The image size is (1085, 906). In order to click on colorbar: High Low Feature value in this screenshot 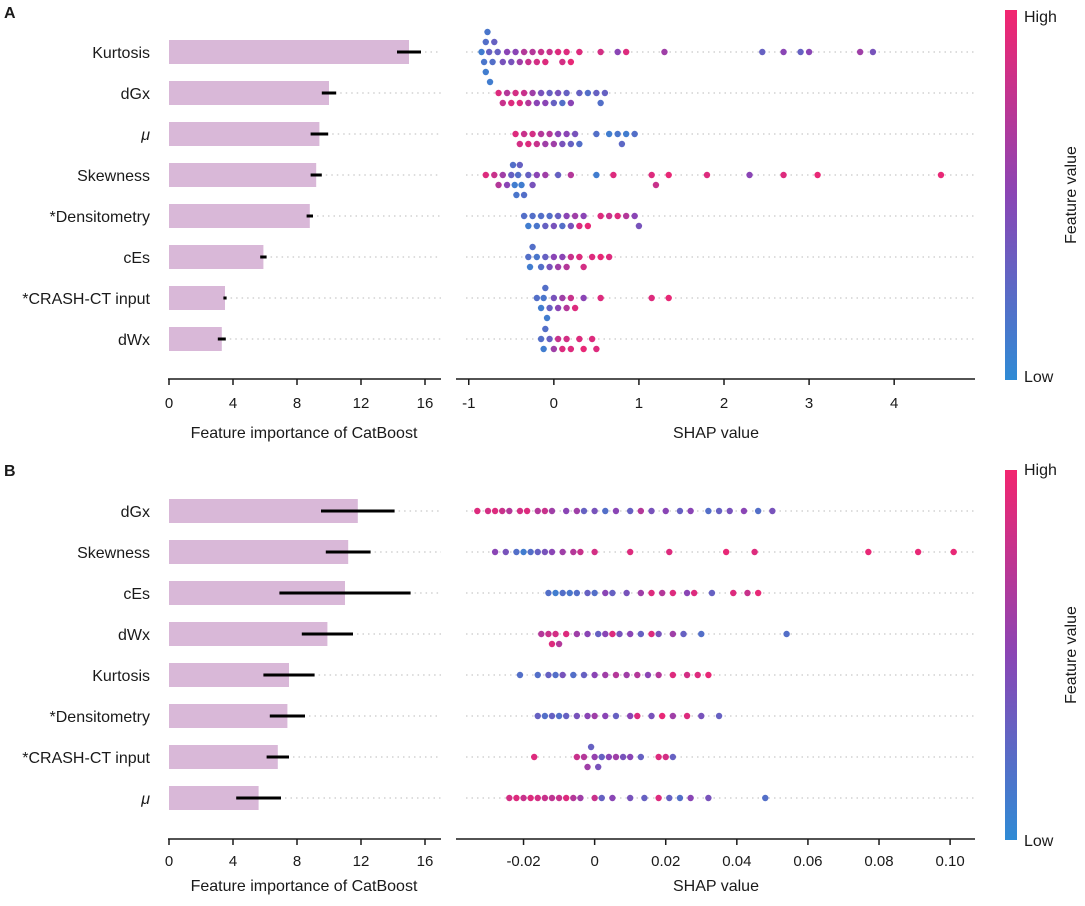, I will do `click(1042, 197)`.